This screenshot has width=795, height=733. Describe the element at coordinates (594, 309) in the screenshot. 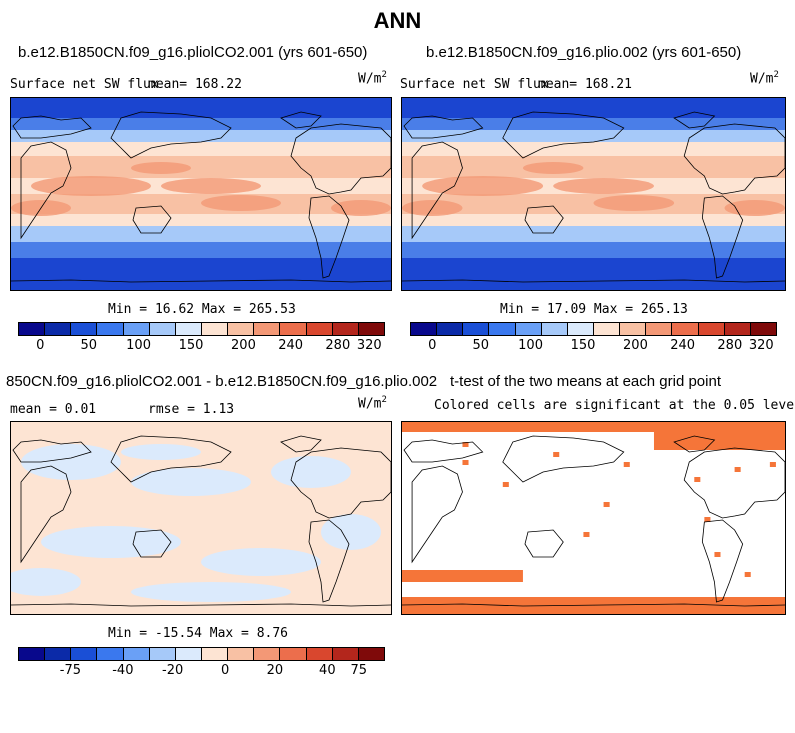

I see `panel2-minmax: Min = 17.09 Max = 265.13` at that location.